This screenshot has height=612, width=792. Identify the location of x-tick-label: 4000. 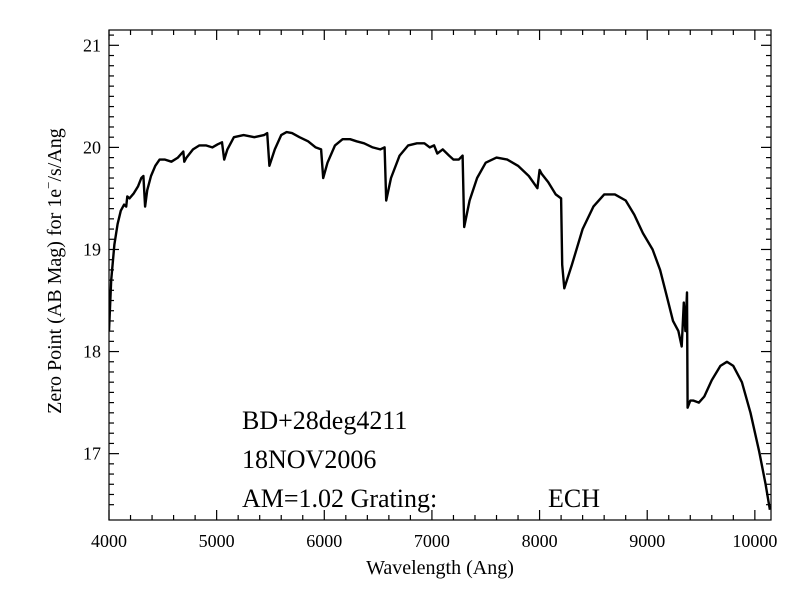
(109, 541).